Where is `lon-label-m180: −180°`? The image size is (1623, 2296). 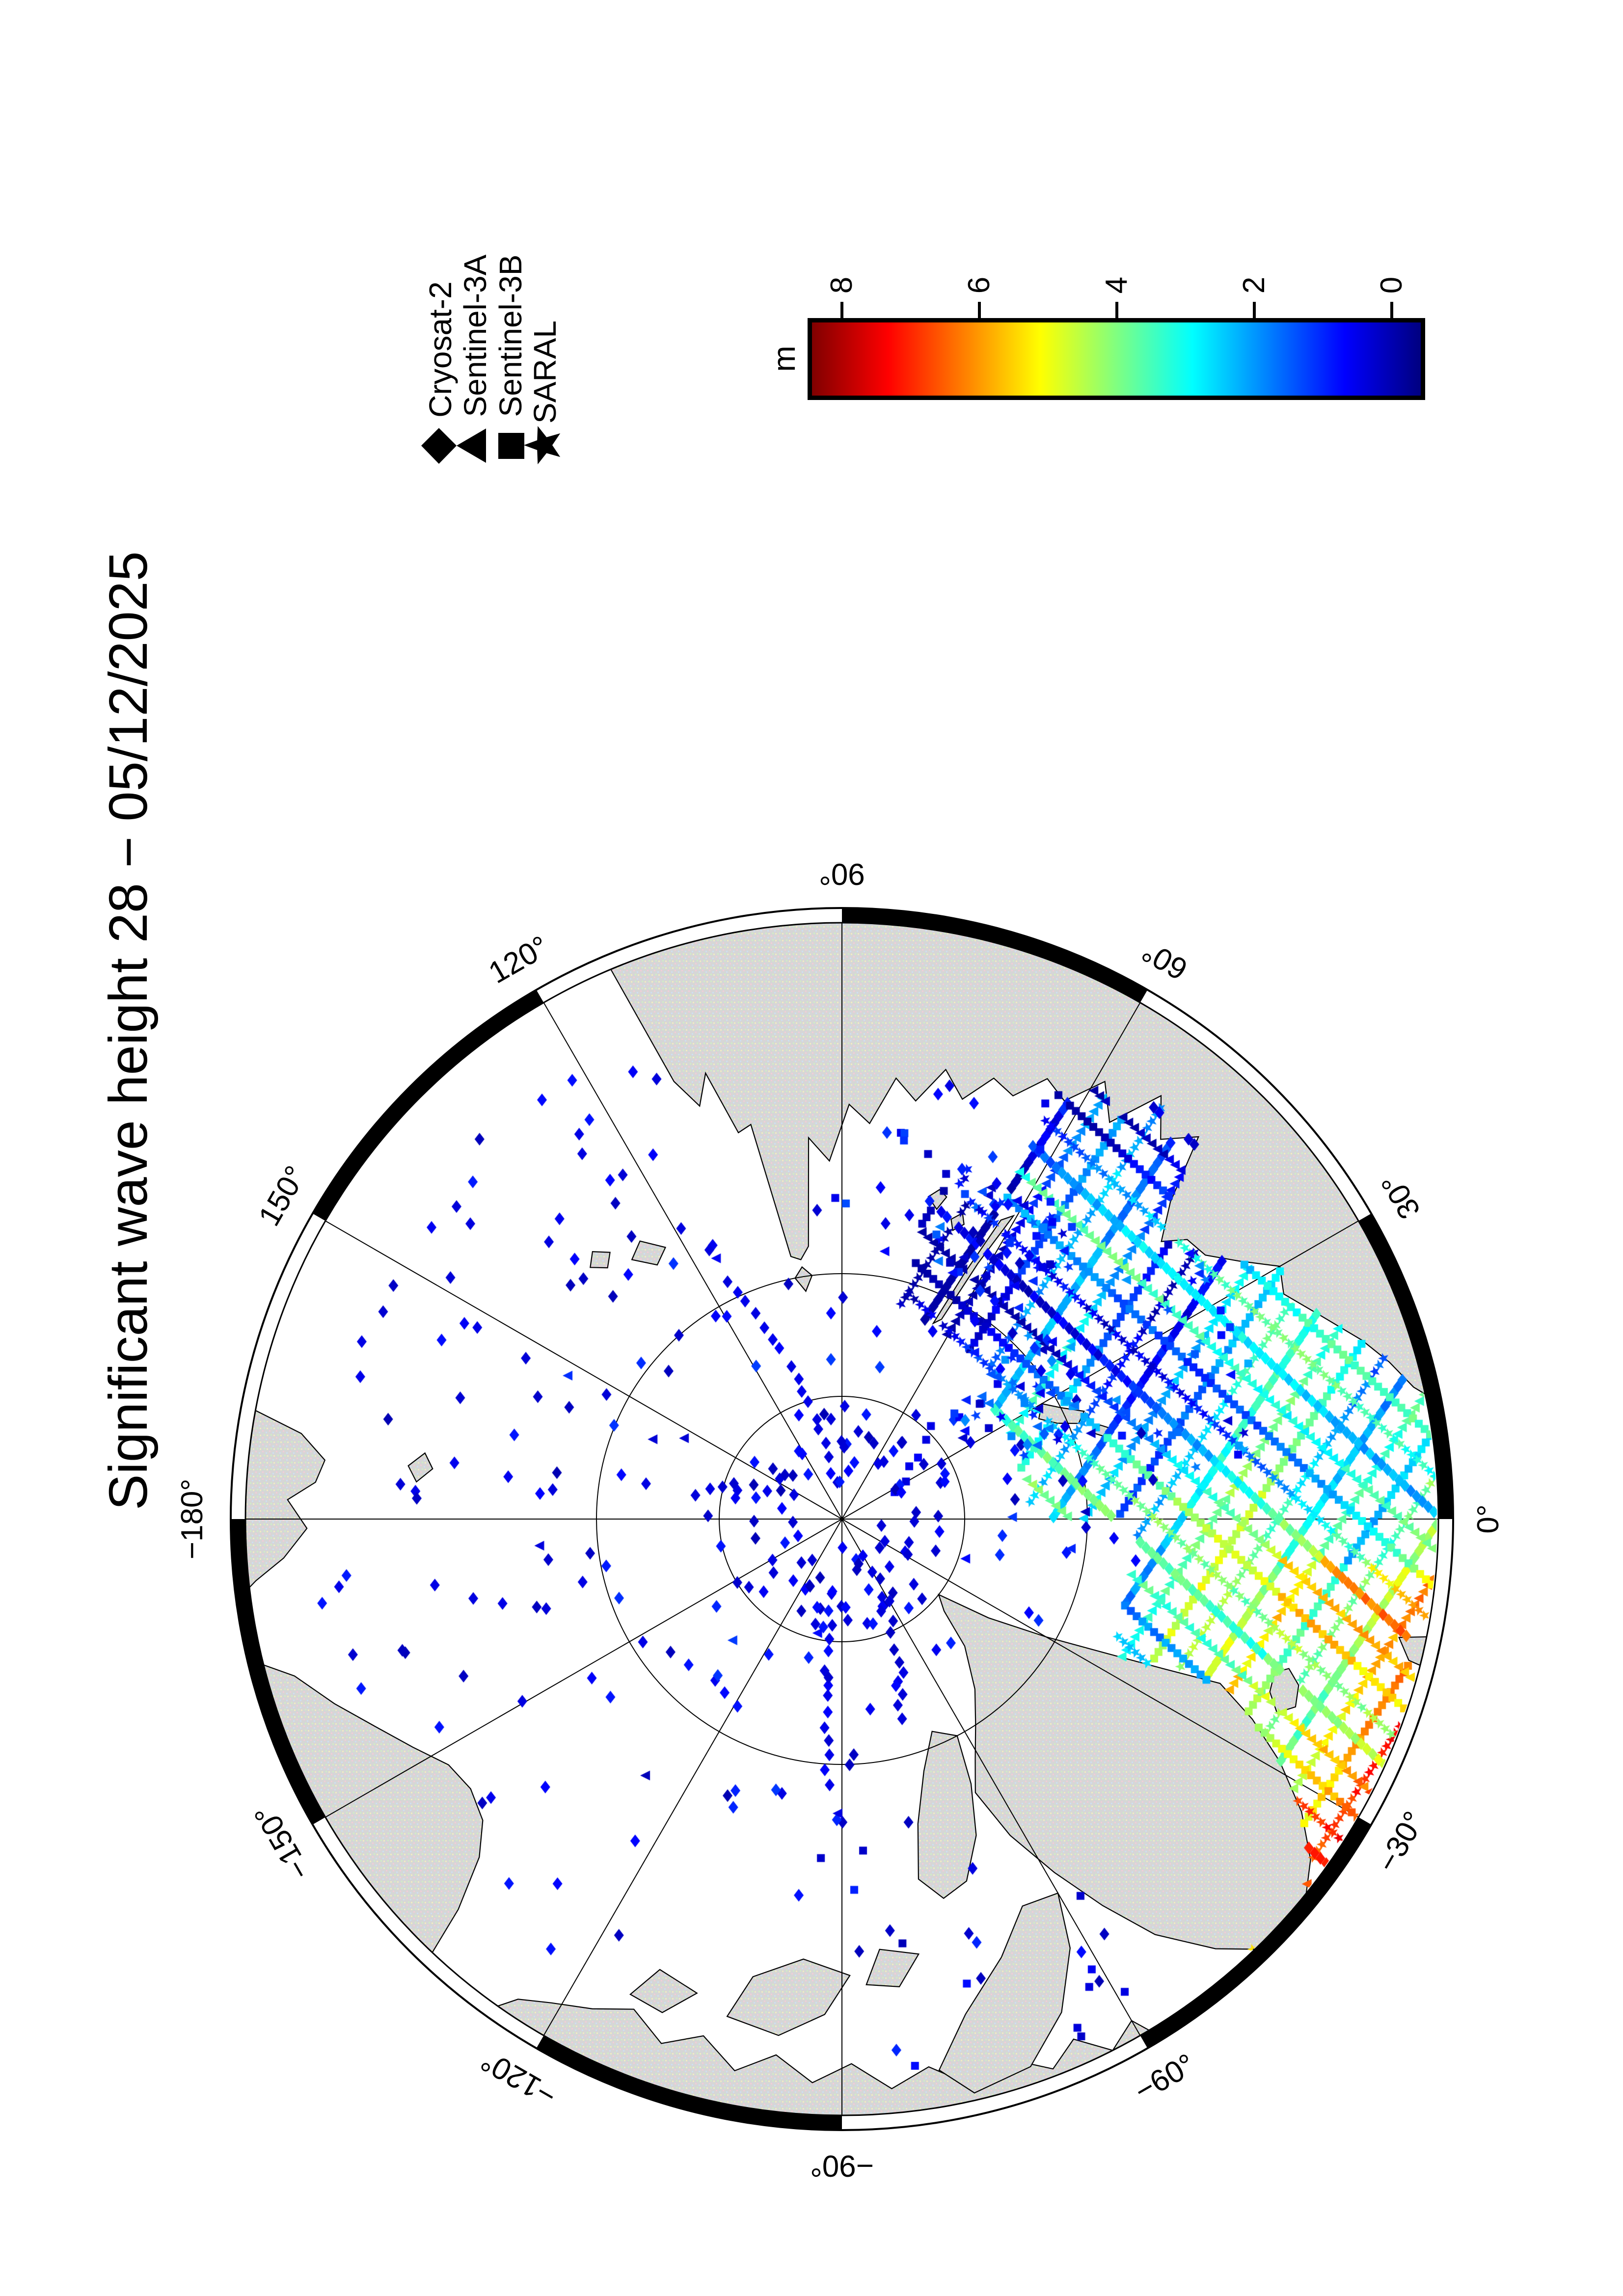
lon-label-m180: −180° is located at coordinates (192, 1519).